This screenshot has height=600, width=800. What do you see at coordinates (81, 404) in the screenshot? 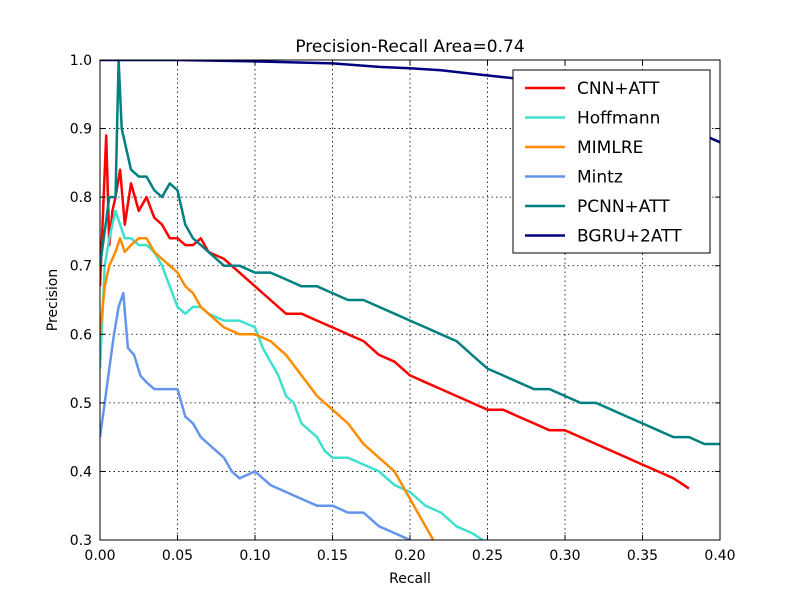
I see `y-tick-label: 0.5` at bounding box center [81, 404].